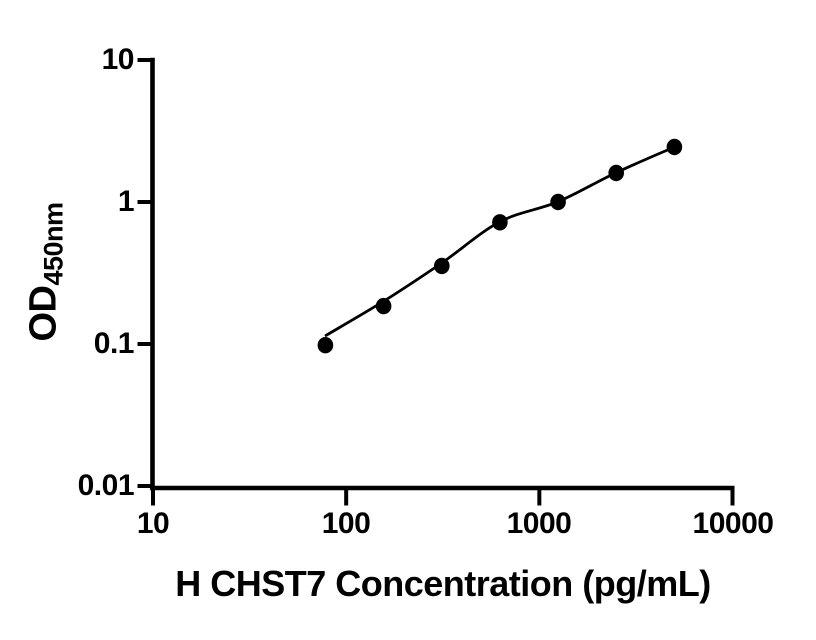 The image size is (816, 640). What do you see at coordinates (43, 313) in the screenshot?
I see `y-axis-title-main: OD` at bounding box center [43, 313].